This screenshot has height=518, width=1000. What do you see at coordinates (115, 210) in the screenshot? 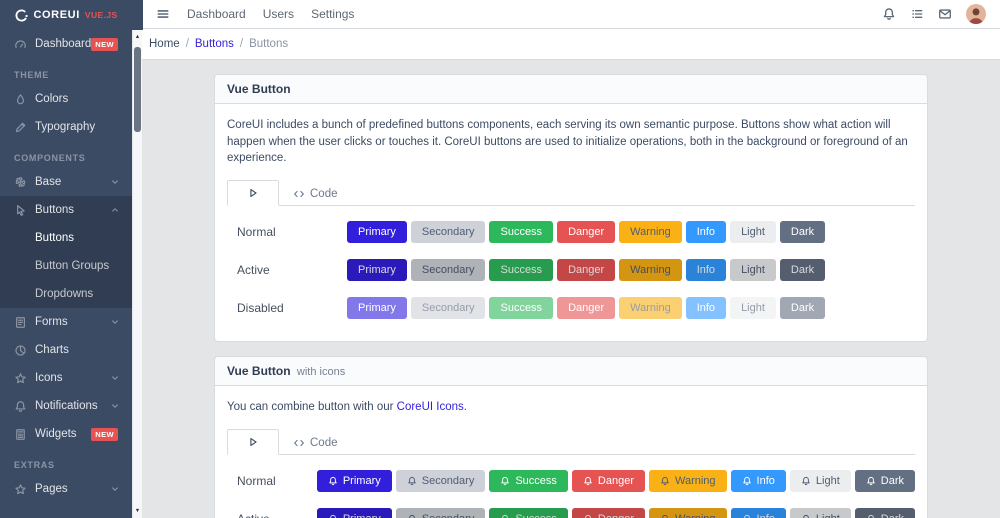
I see `chevron-up-icon` at bounding box center [115, 210].